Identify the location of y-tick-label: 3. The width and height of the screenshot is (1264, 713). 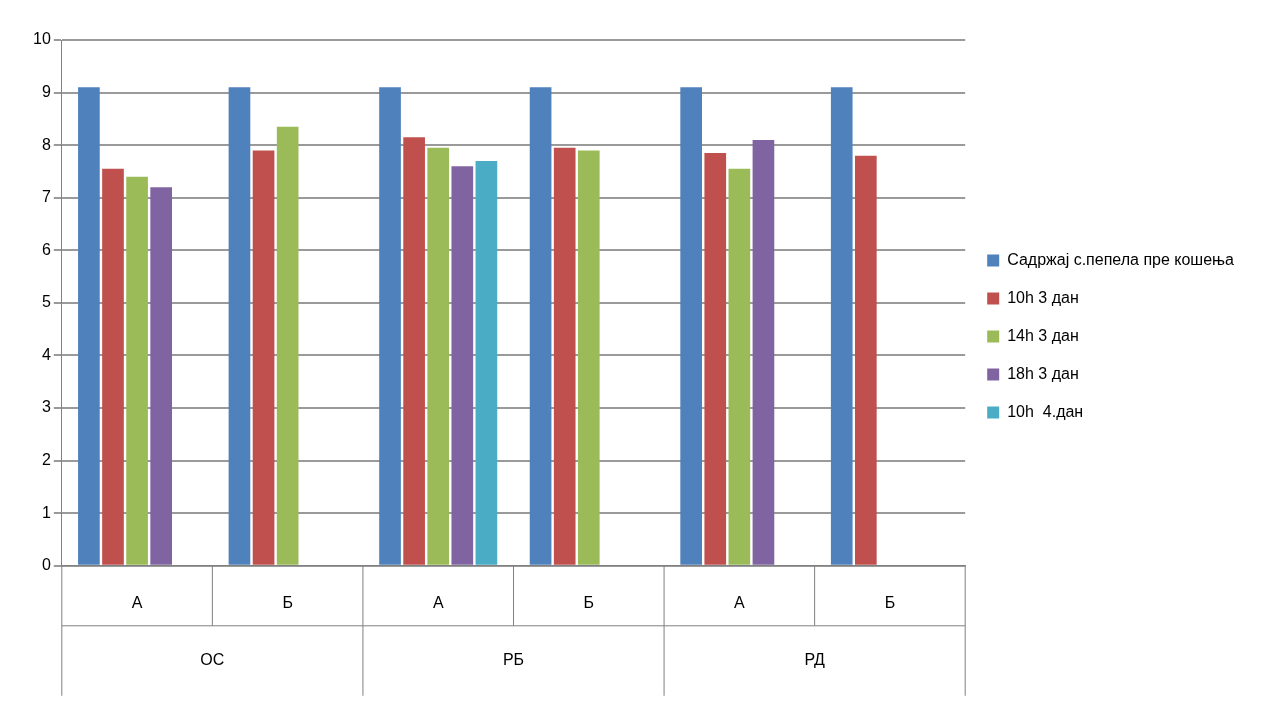
(46, 407).